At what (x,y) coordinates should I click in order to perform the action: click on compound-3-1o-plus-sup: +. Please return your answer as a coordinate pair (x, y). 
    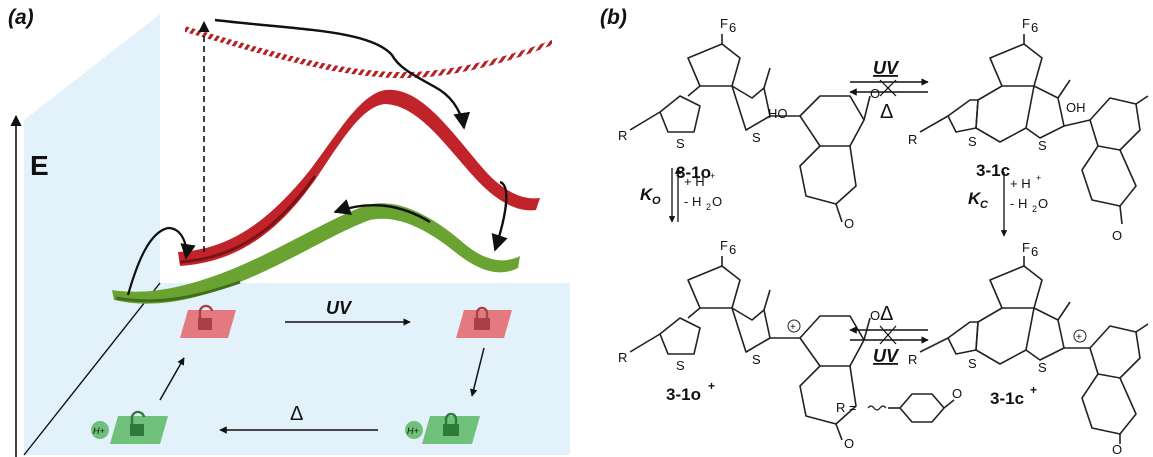
    Looking at the image, I should click on (711, 386).